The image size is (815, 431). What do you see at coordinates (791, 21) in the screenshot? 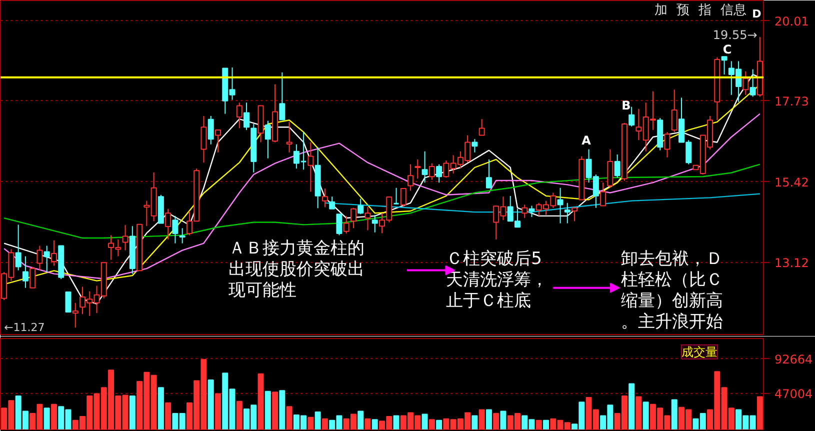
I see `y-tick-label: 20.01` at bounding box center [791, 21].